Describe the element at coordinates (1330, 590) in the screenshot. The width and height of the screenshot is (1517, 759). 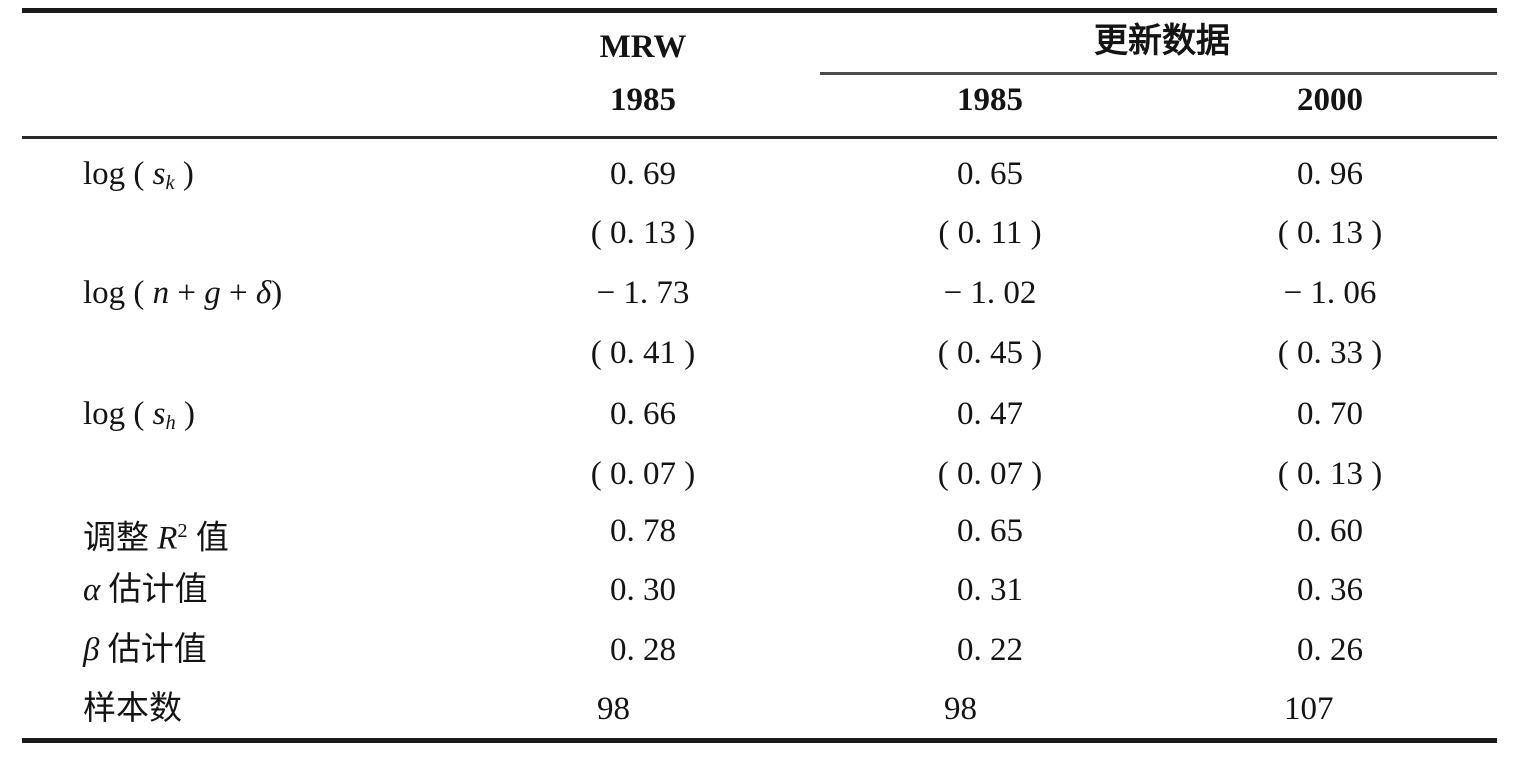
I see `cell-updated-2000: 0. 36` at that location.